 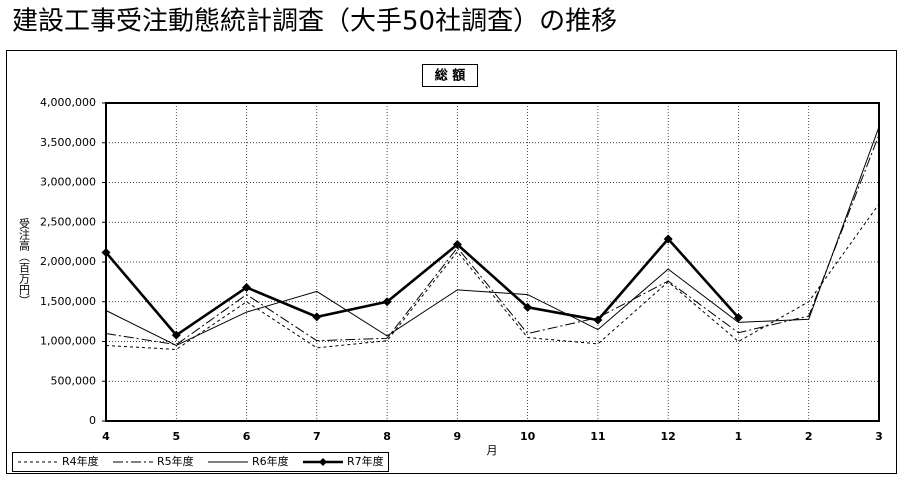 I want to click on y-tick-label: 1,500,000, so click(x=68, y=301).